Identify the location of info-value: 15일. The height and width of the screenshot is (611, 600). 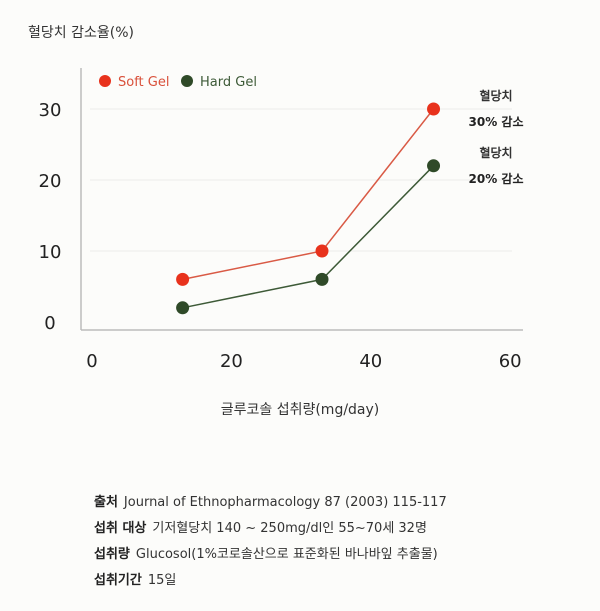
(162, 580).